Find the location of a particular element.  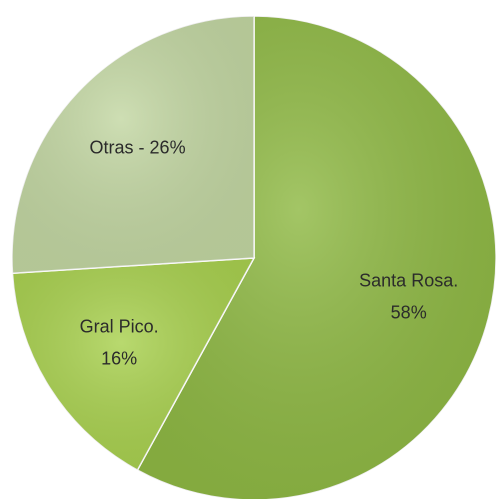

data-label-line: Otras - 26% is located at coordinates (138, 147).